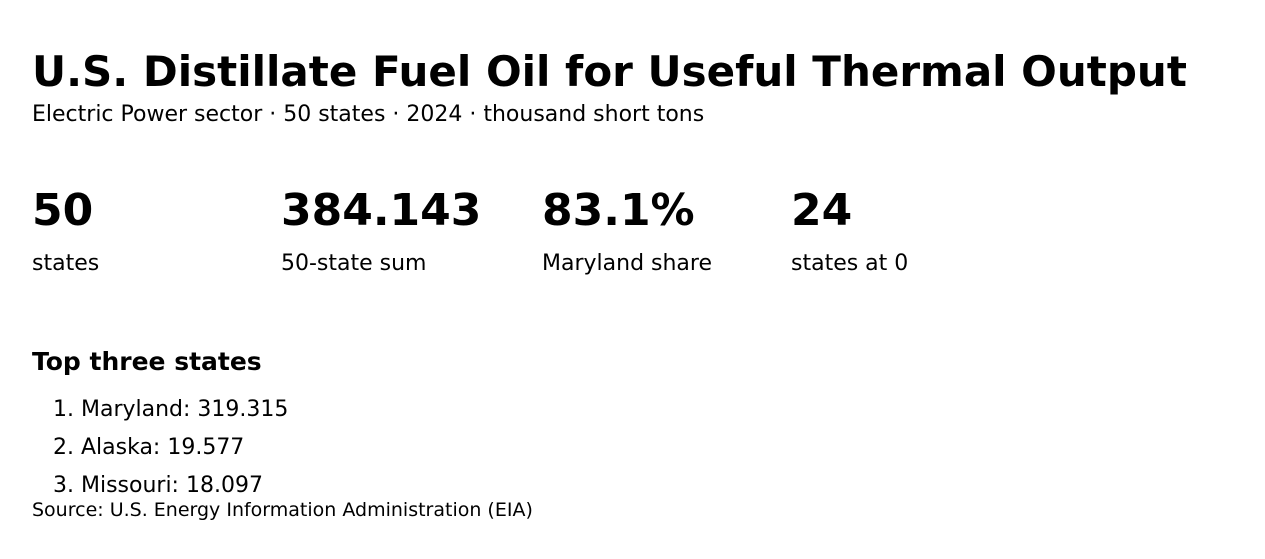 The width and height of the screenshot is (1265, 559). Describe the element at coordinates (171, 409) in the screenshot. I see `list-item: 1. Maryland: 319.315` at that location.